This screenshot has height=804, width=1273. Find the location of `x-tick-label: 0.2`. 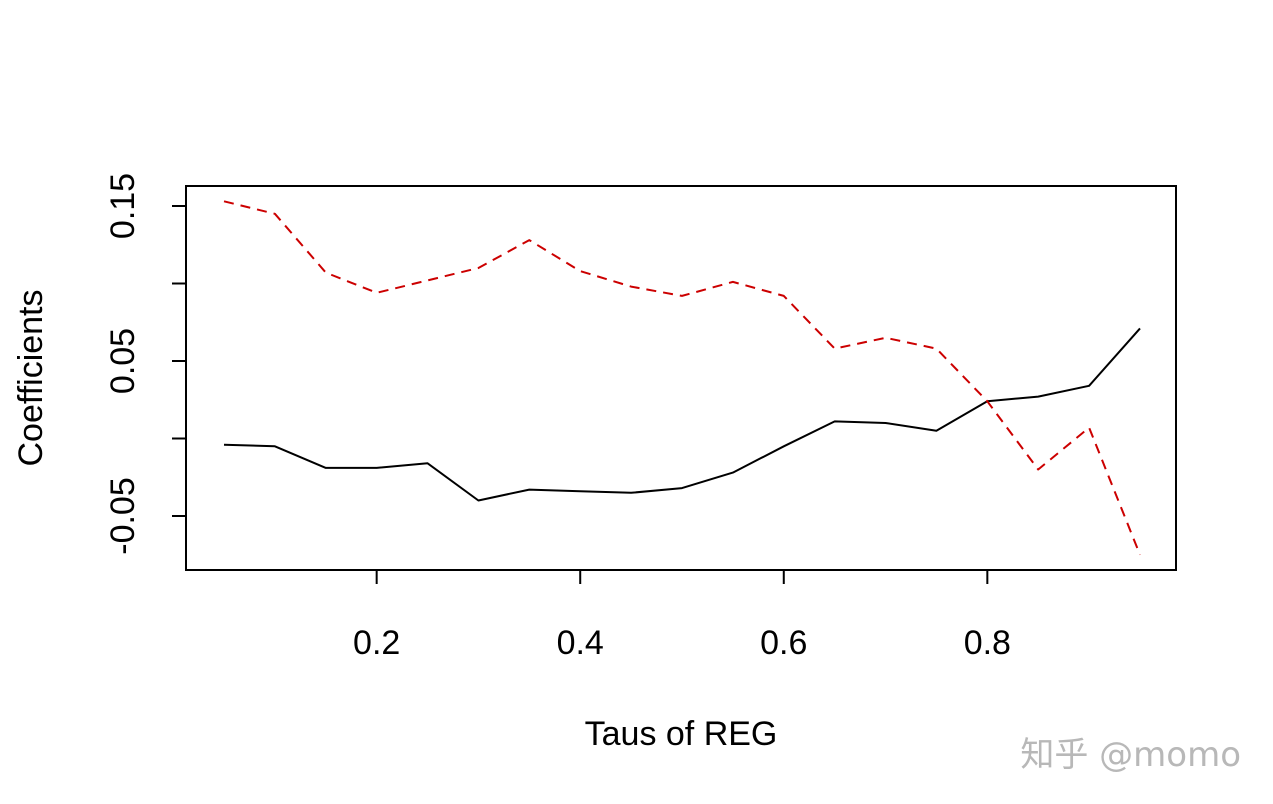

x-tick-label: 0.2 is located at coordinates (376, 643).